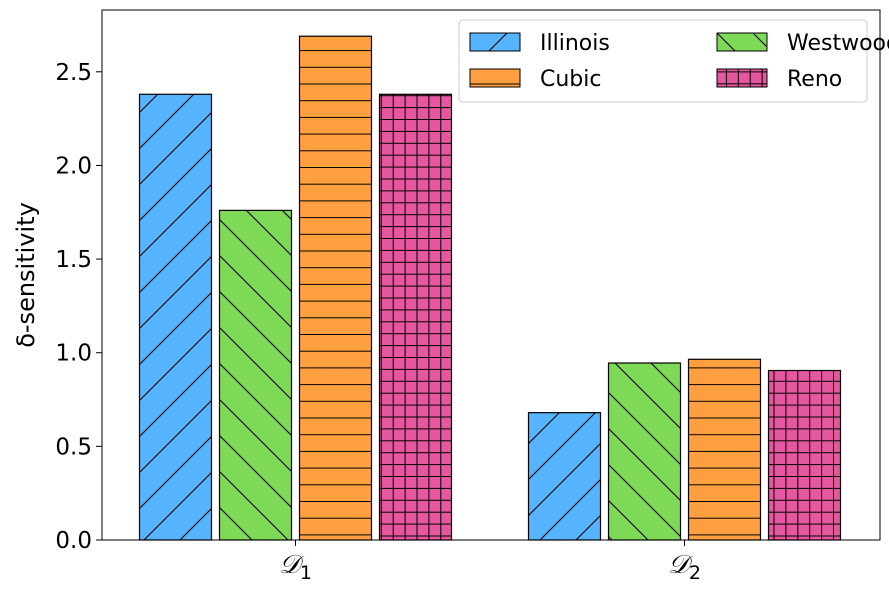 The width and height of the screenshot is (889, 590). Describe the element at coordinates (838, 43) in the screenshot. I see `legend-label: Westwood` at that location.